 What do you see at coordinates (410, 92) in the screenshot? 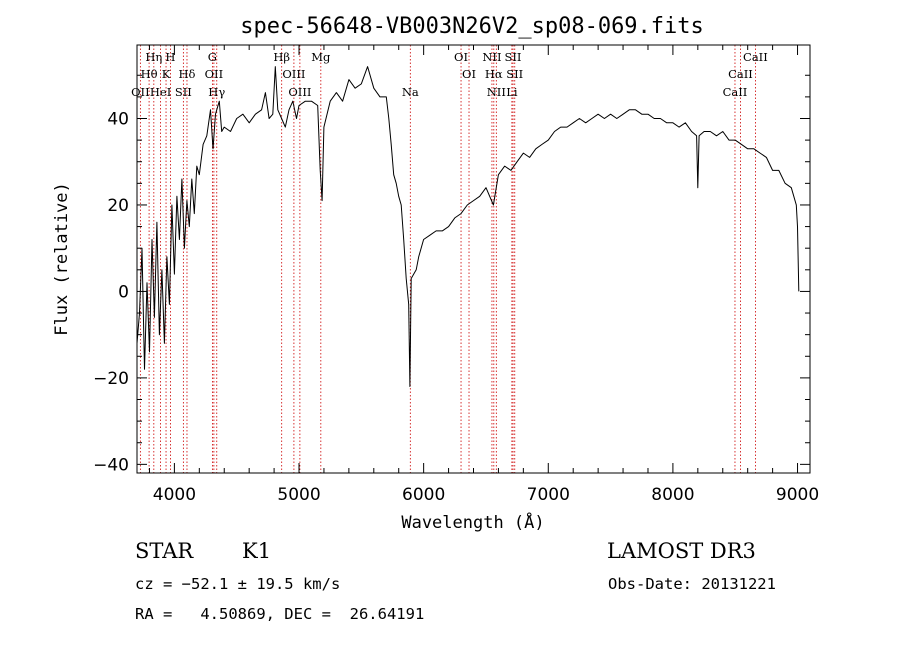
I see `line-label-15: Na` at bounding box center [410, 92].